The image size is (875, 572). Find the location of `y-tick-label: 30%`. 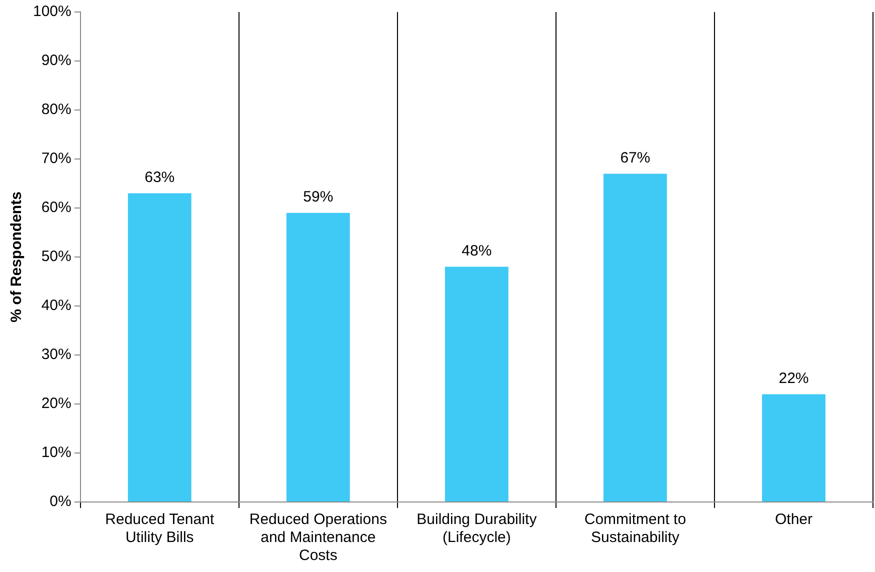

y-tick-label: 30% is located at coordinates (56, 355).